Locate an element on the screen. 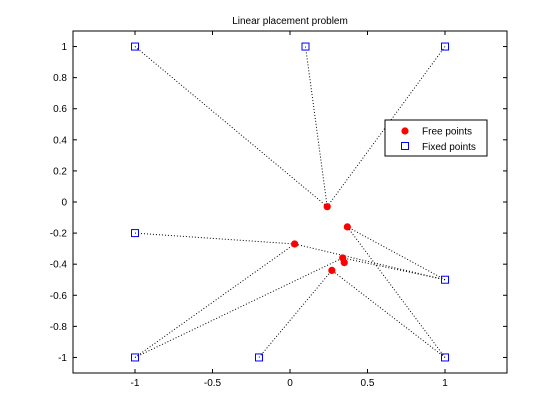 Image resolution: width=560 pixels, height=420 pixels. y-tick-label: -0.4 is located at coordinates (59, 265).